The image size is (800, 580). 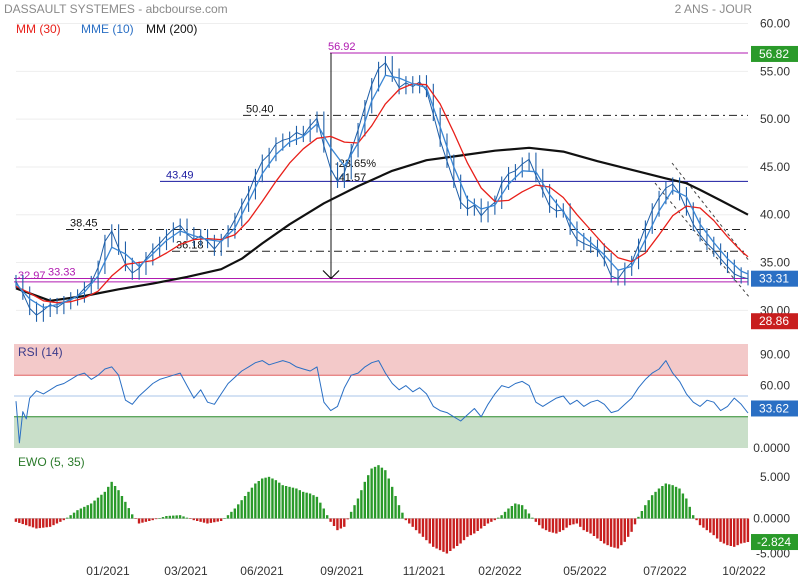 I want to click on x-tick-label: 02/2022, so click(x=500, y=571).